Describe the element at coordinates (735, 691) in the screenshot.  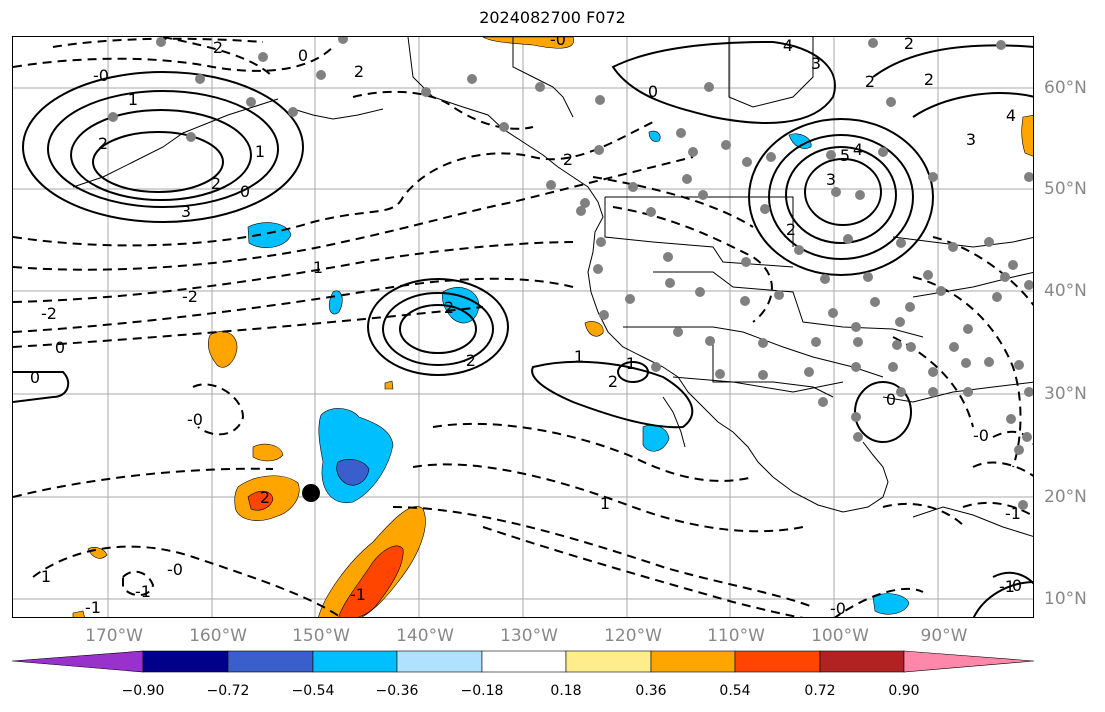
I see `colorbar-tick: 0.54` at that location.